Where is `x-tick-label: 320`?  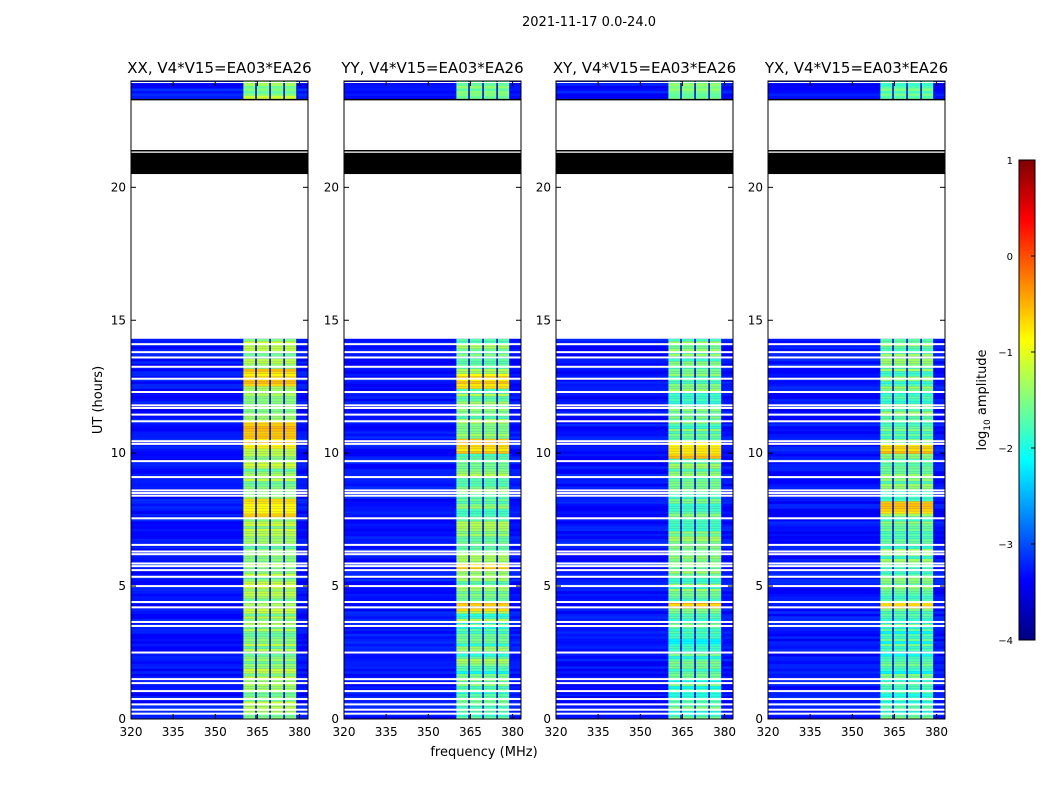
x-tick-label: 320 is located at coordinates (131, 732).